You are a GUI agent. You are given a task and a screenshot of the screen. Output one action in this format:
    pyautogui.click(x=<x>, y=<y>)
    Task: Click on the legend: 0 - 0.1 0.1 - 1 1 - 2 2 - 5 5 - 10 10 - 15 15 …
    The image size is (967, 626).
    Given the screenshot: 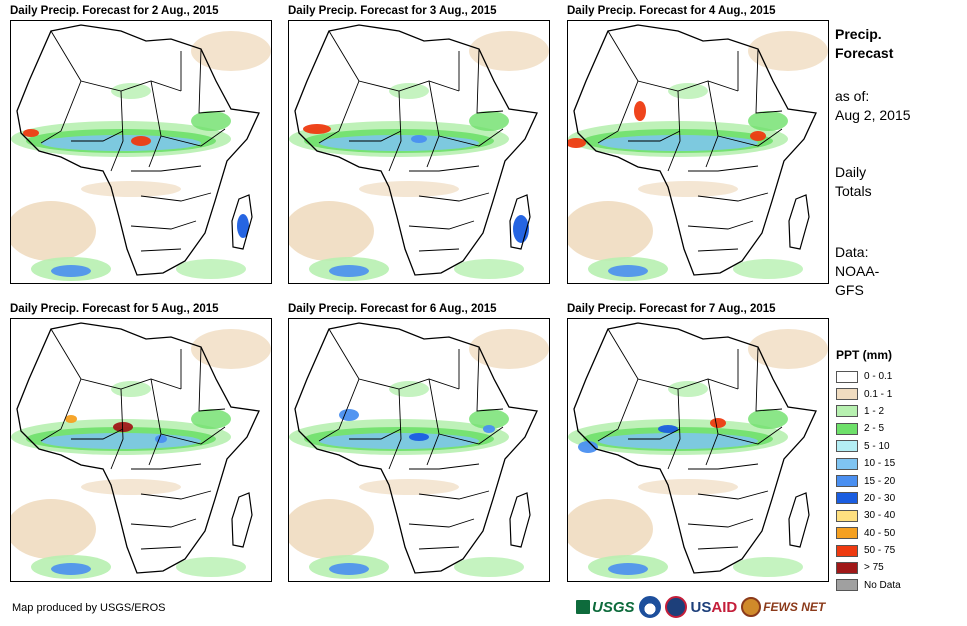 What is the action you would take?
    pyautogui.click(x=868, y=481)
    